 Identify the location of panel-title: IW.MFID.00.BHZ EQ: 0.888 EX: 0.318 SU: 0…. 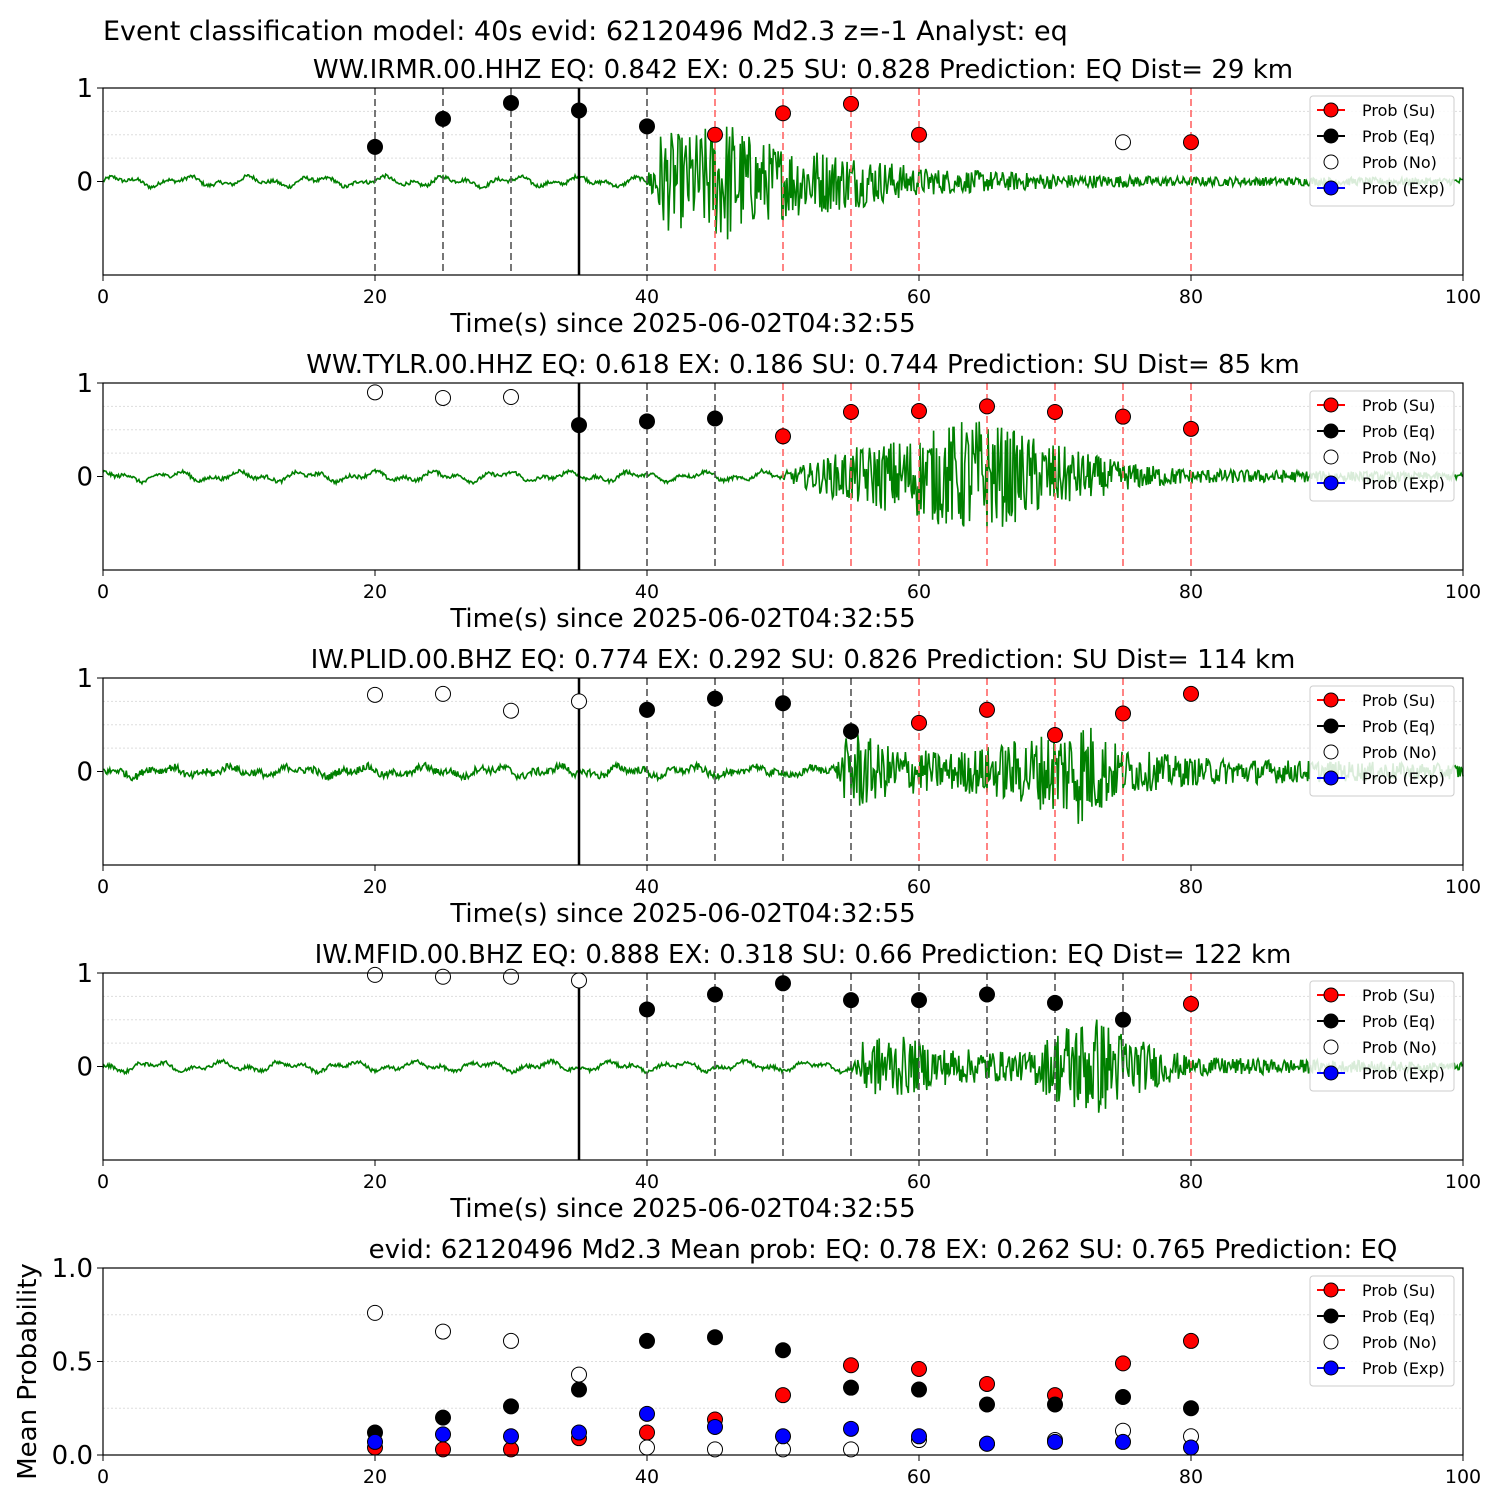
(803, 955).